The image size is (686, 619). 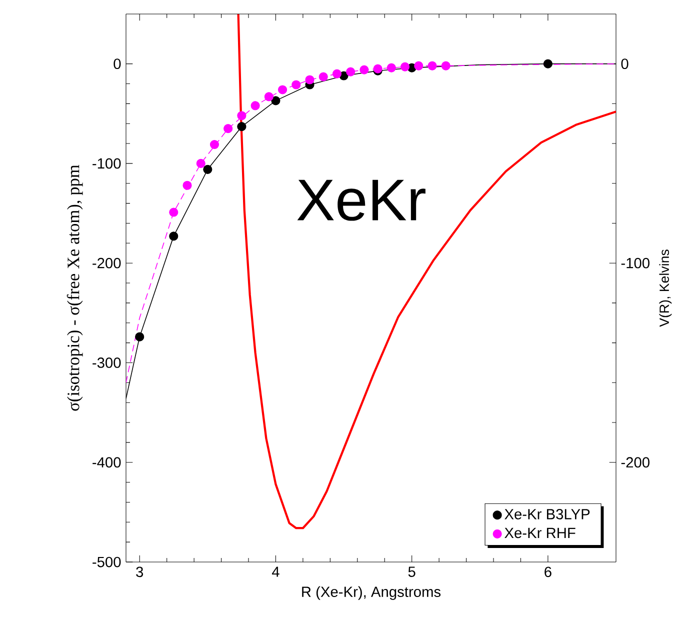 I want to click on y2-tick-label: -100, so click(x=635, y=263).